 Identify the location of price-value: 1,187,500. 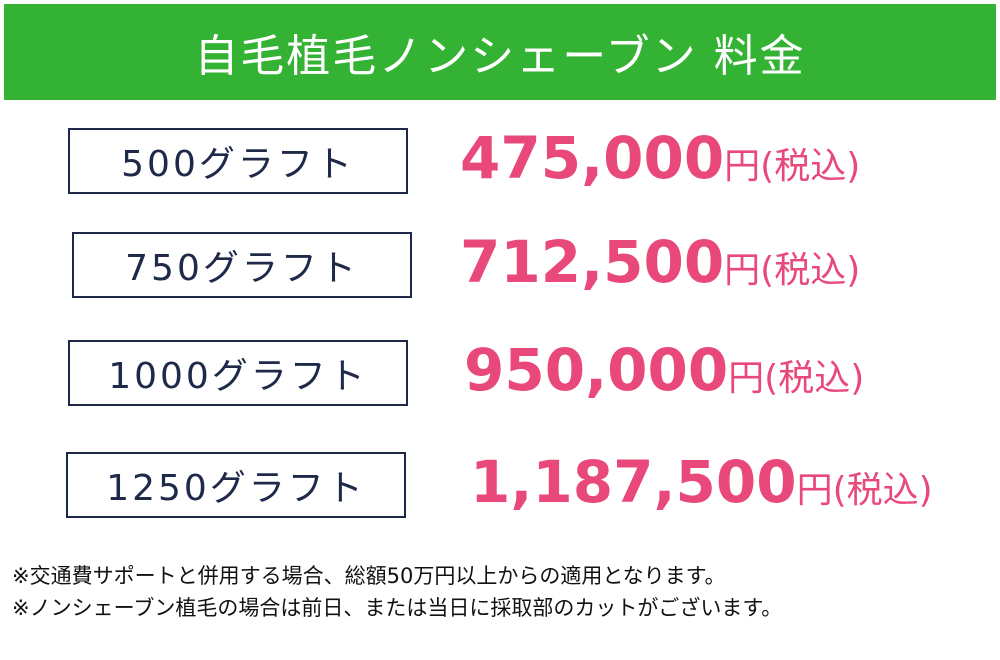
(633, 482).